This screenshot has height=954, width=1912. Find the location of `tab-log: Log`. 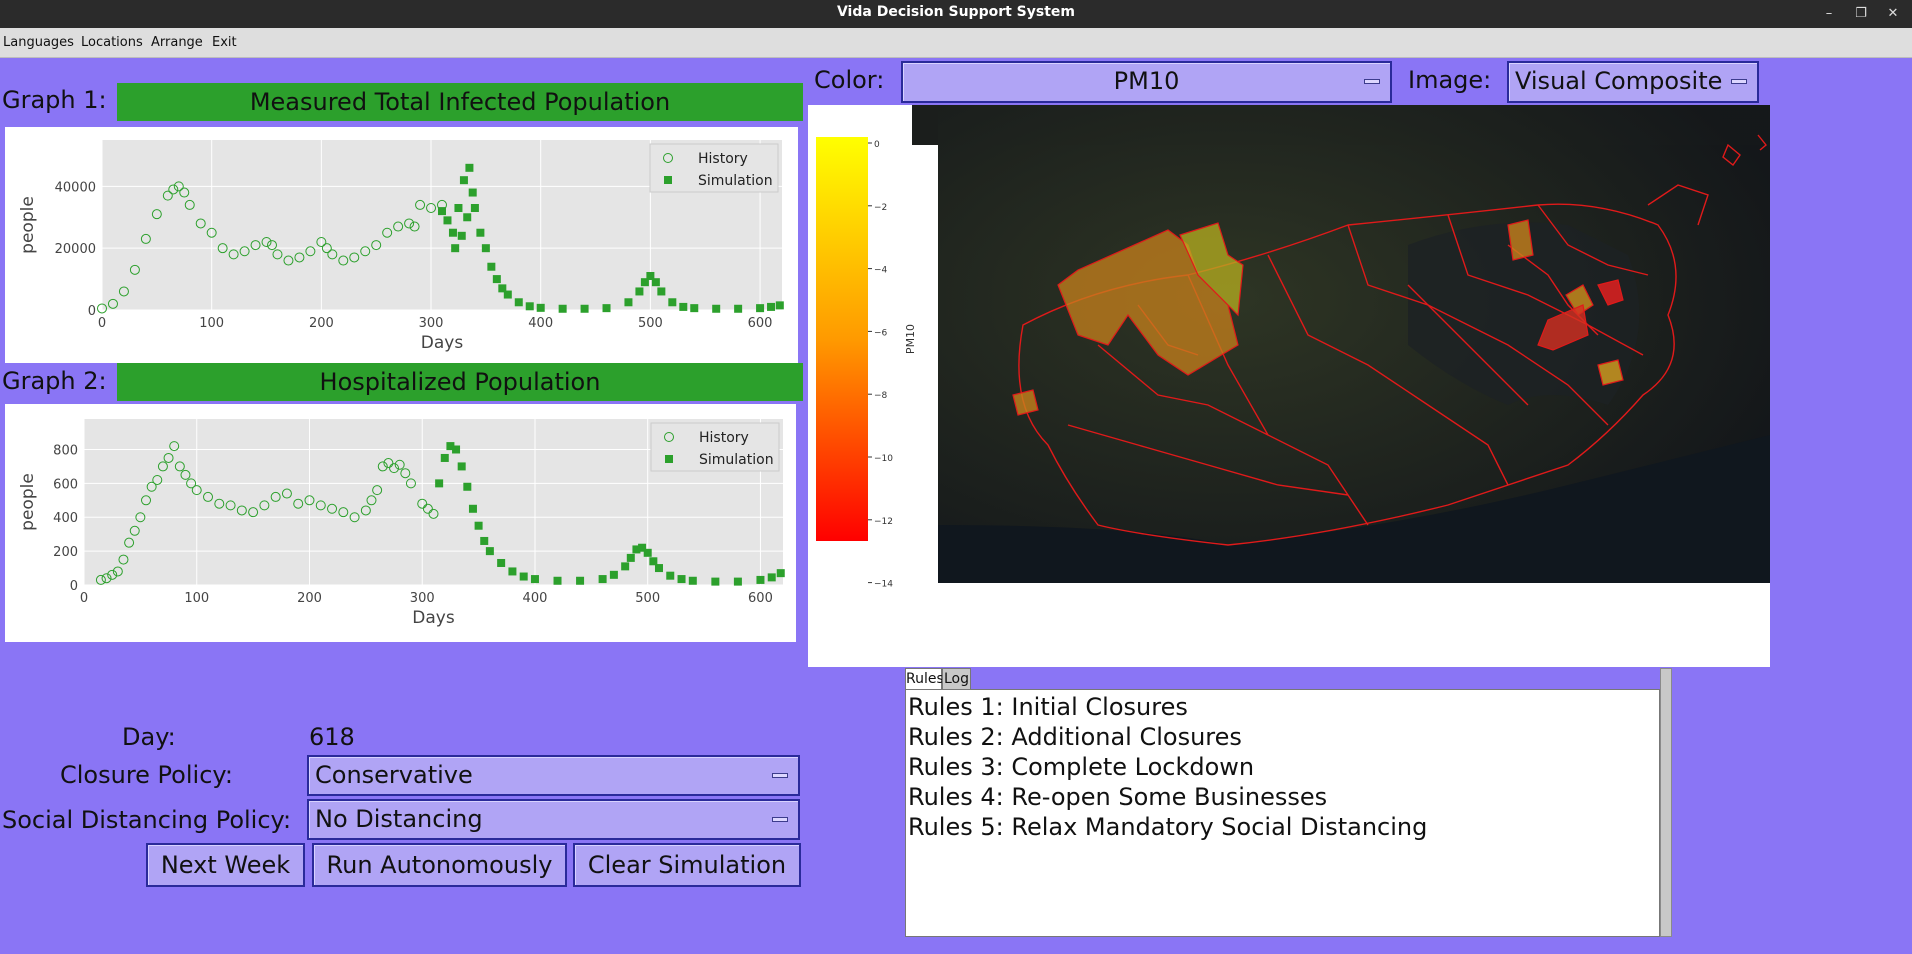

tab-log: Log is located at coordinates (956, 679).